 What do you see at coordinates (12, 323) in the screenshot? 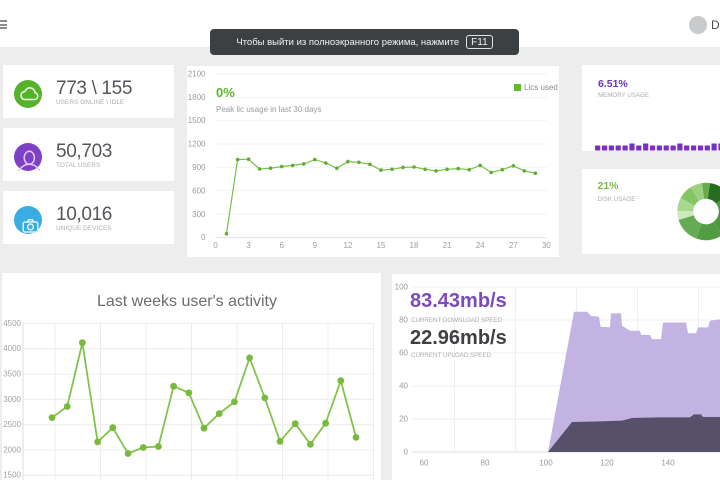
I see `svg-text: 4500` at bounding box center [12, 323].